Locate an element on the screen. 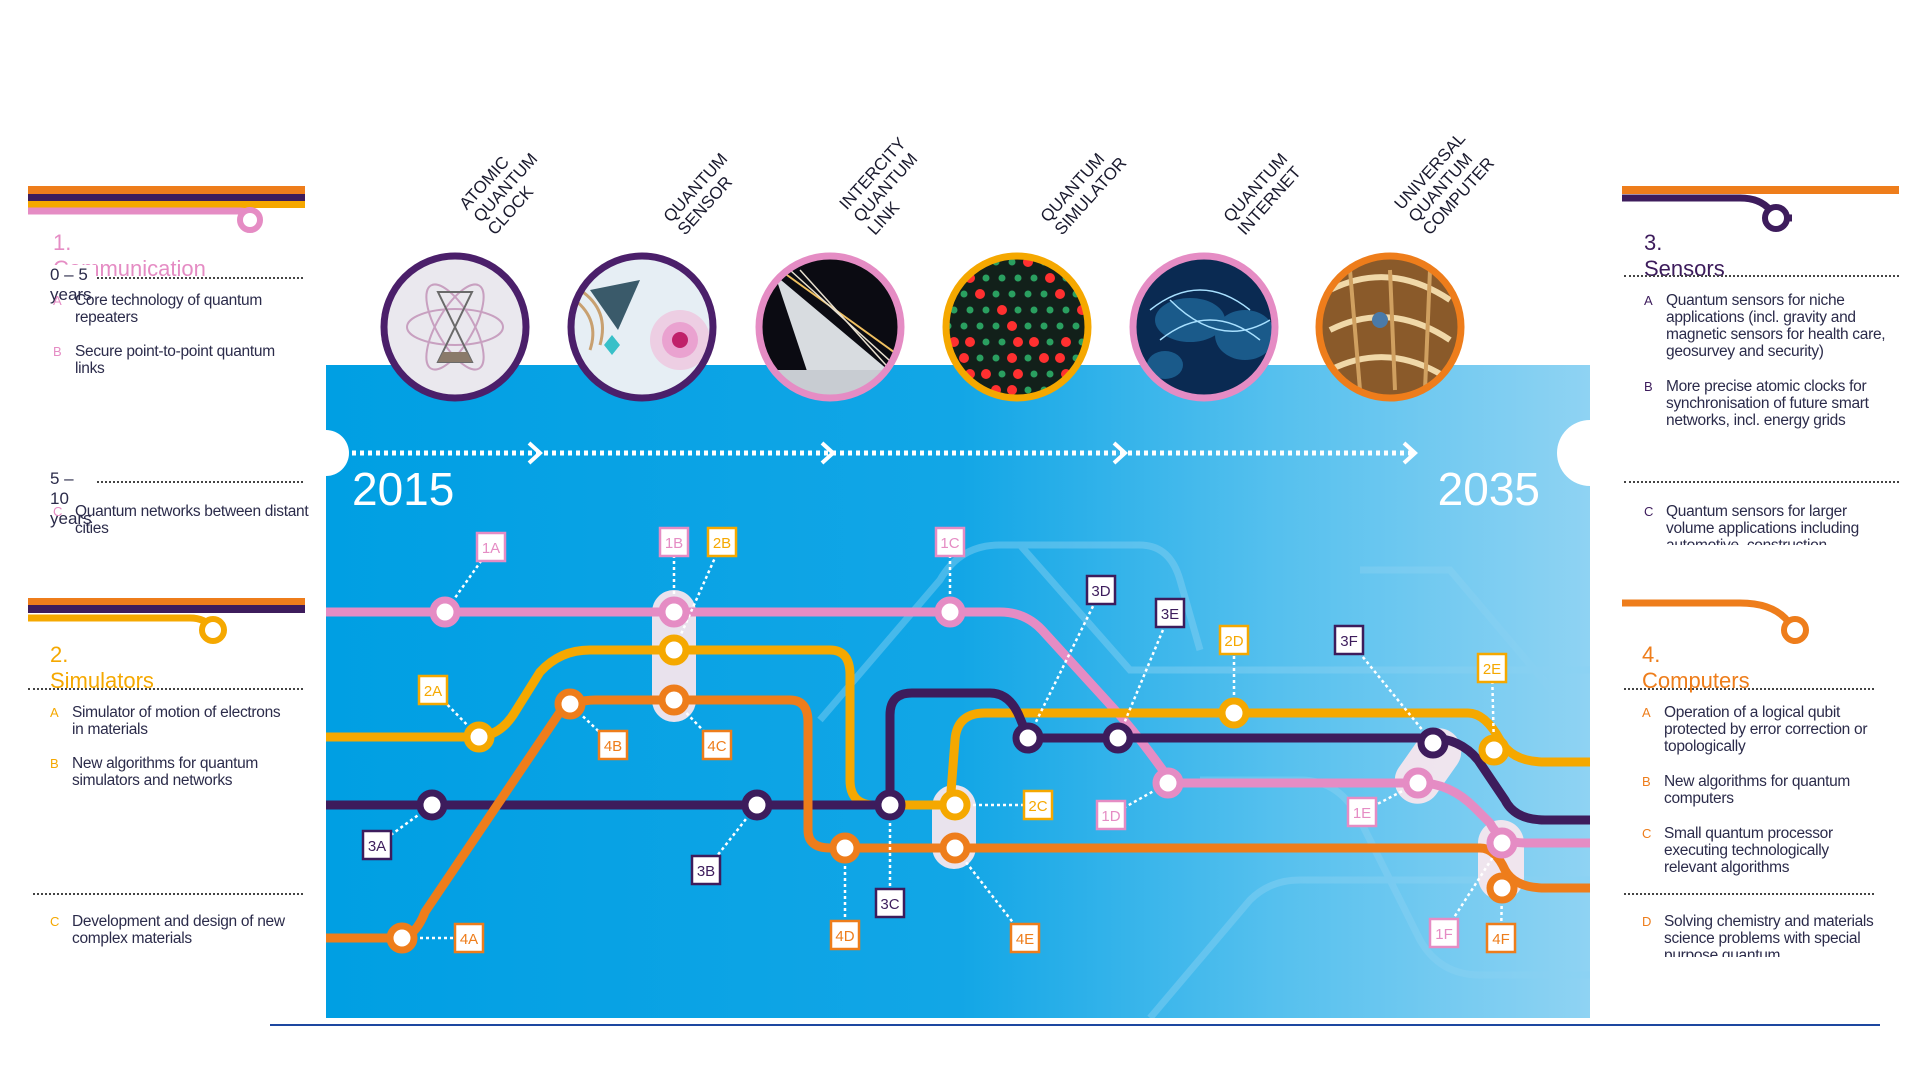  station-1f is located at coordinates (1502, 843).